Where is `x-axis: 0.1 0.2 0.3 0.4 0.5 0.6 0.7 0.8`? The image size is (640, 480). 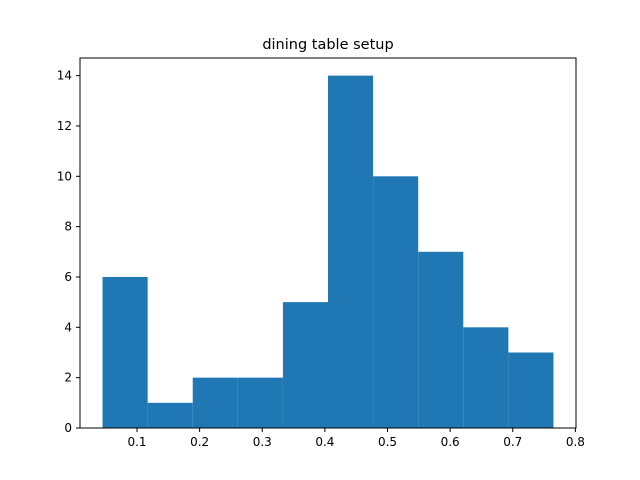 x-axis: 0.1 0.2 0.3 0.4 0.5 0.6 0.7 0.8 is located at coordinates (356, 438).